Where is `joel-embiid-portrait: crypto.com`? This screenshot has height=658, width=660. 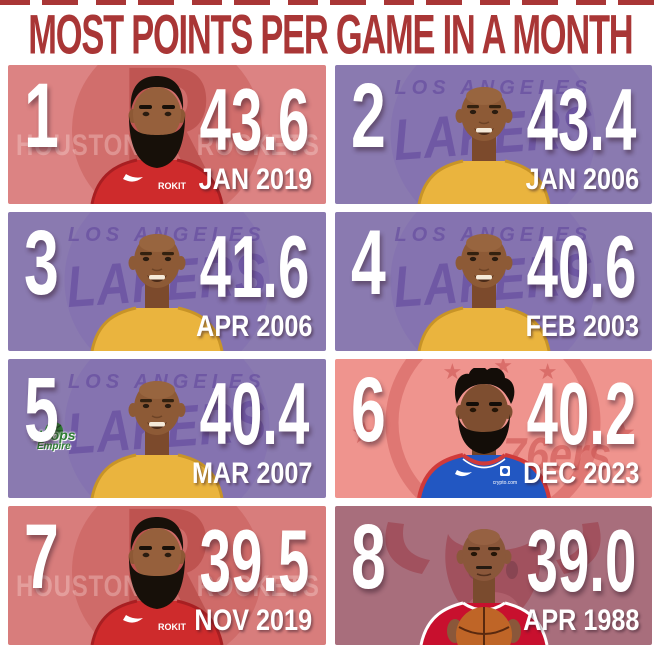 joel-embiid-portrait: crypto.com is located at coordinates (483, 433).